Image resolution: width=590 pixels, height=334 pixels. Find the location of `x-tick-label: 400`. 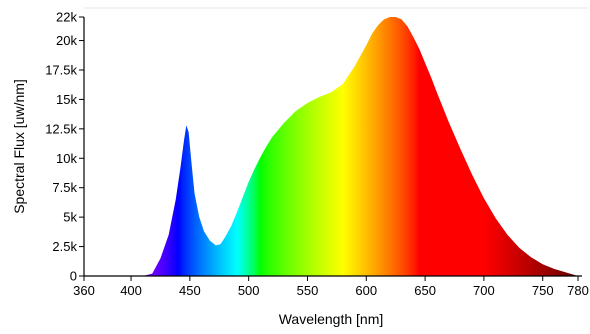

x-tick-label: 400 is located at coordinates (131, 290).